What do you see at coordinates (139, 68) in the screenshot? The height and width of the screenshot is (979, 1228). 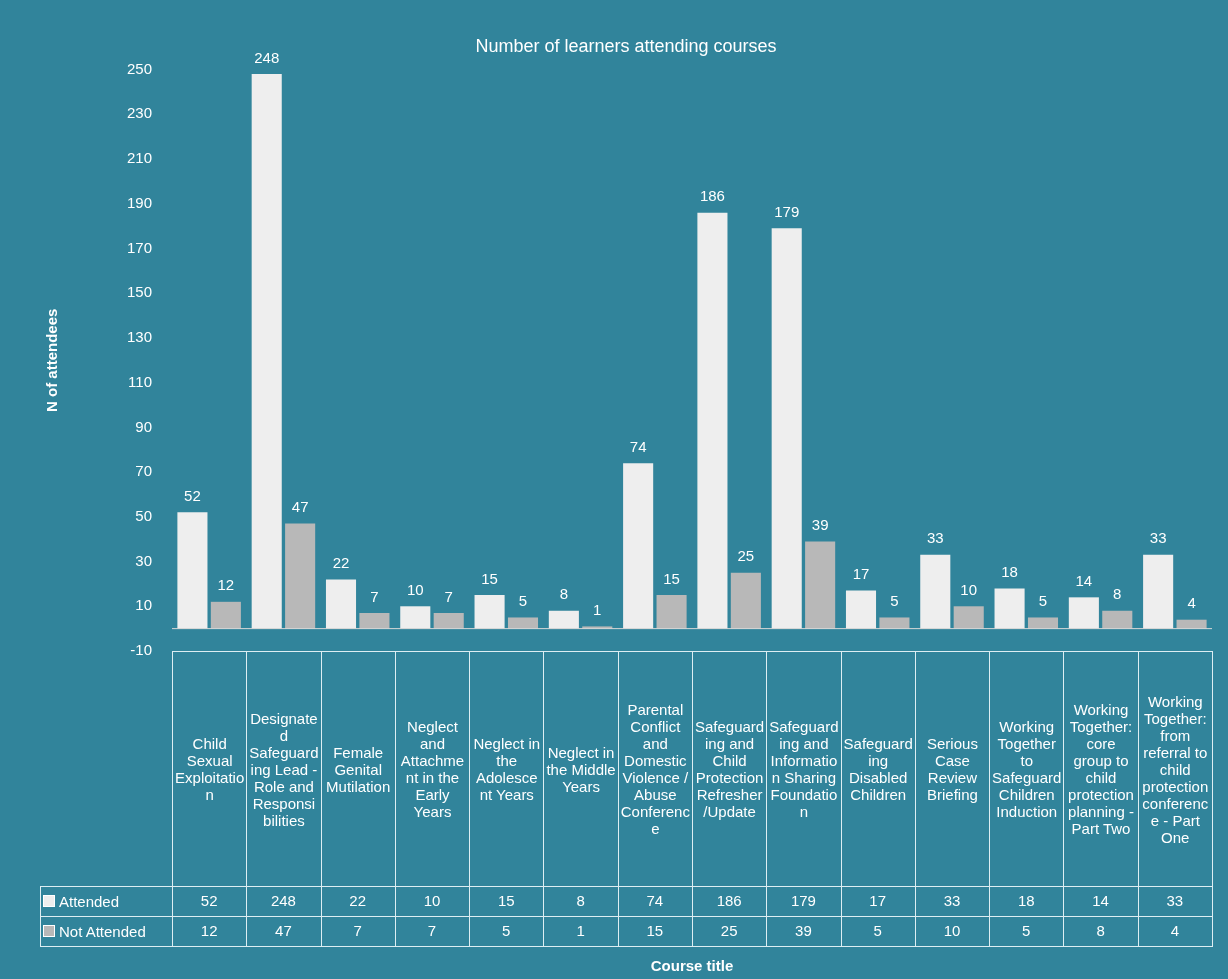 I see `y-tick-label: 250` at bounding box center [139, 68].